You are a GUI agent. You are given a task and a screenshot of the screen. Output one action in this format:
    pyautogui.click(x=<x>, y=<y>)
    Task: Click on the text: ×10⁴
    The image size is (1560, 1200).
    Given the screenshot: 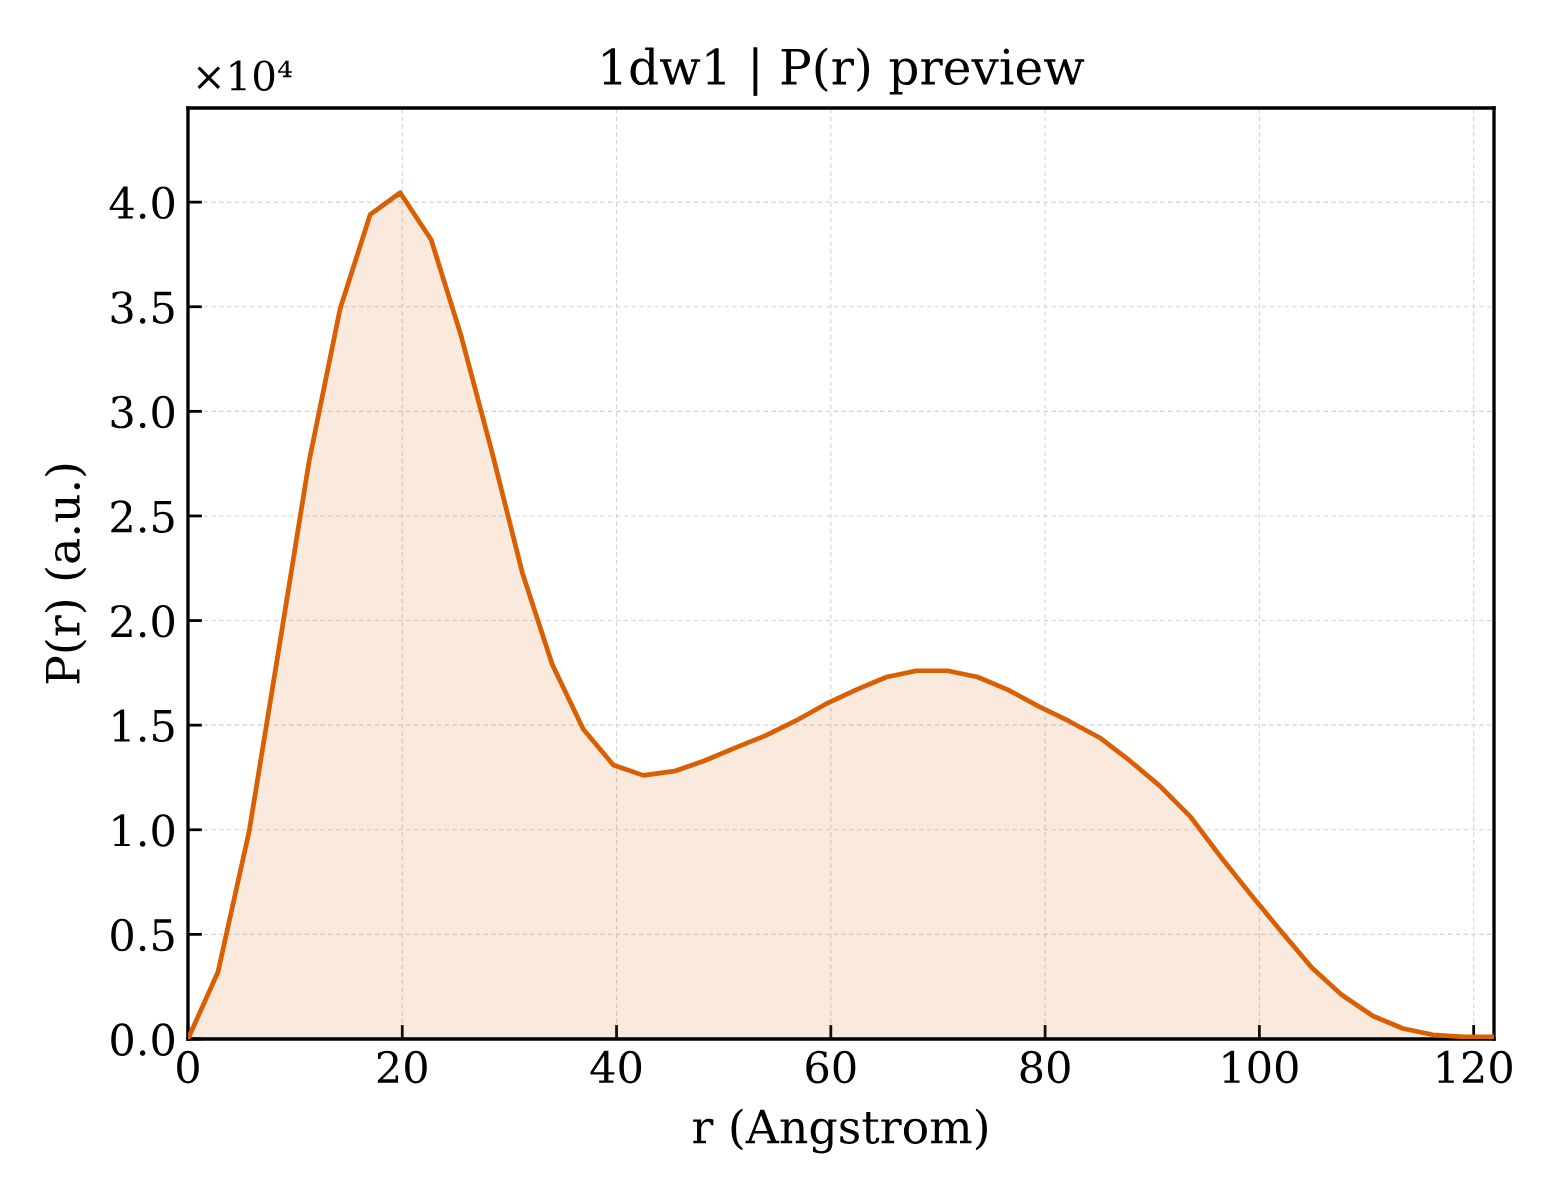 What is the action you would take?
    pyautogui.click(x=244, y=75)
    